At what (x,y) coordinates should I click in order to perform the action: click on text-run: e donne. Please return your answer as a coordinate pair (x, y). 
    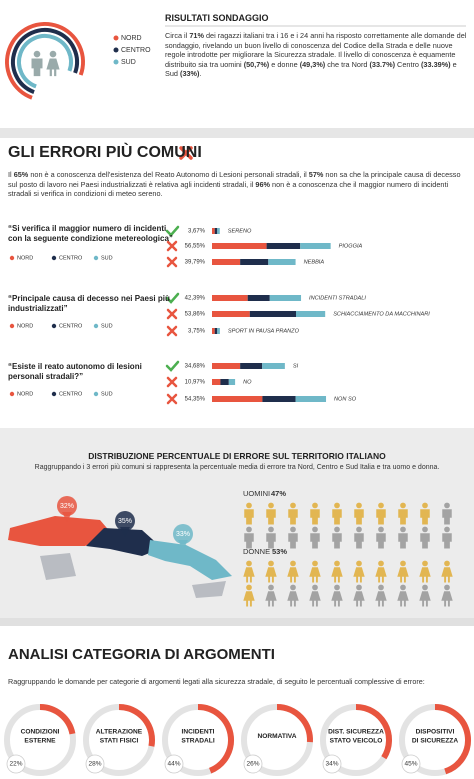
    Looking at the image, I should click on (284, 64).